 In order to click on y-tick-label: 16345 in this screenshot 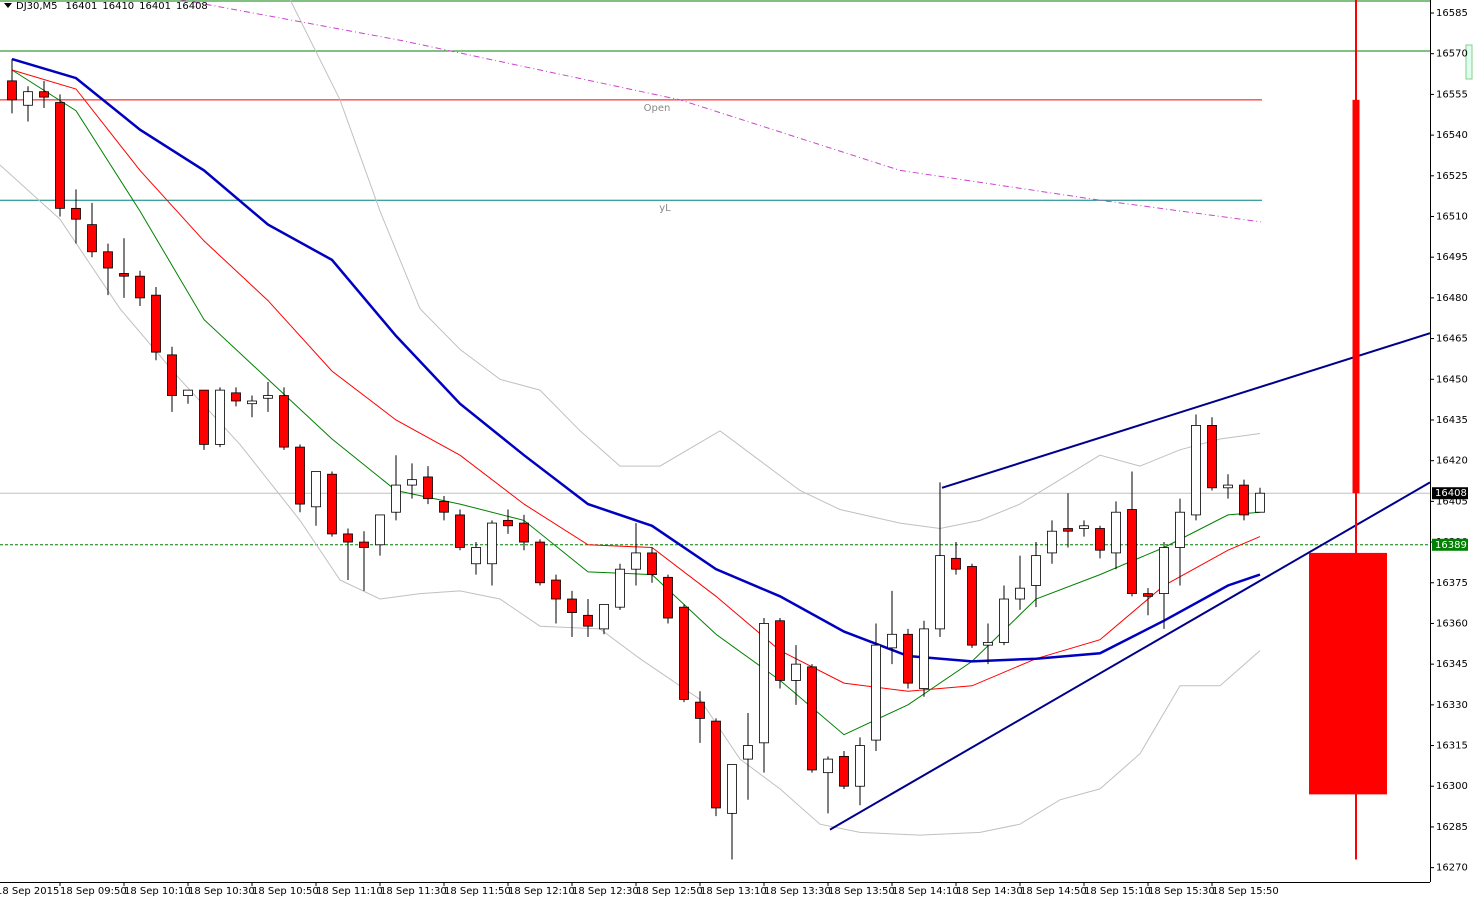, I will do `click(1452, 664)`.